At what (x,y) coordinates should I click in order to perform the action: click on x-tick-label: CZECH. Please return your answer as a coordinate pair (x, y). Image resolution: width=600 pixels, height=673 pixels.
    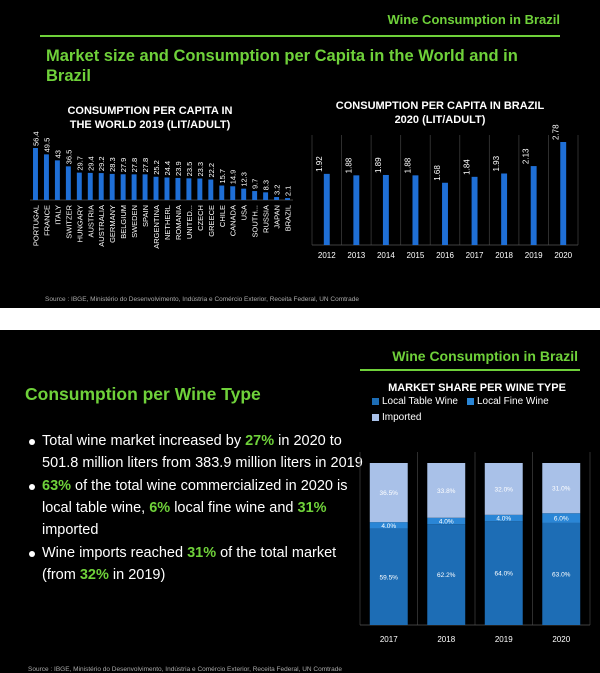
    Looking at the image, I should click on (200, 218).